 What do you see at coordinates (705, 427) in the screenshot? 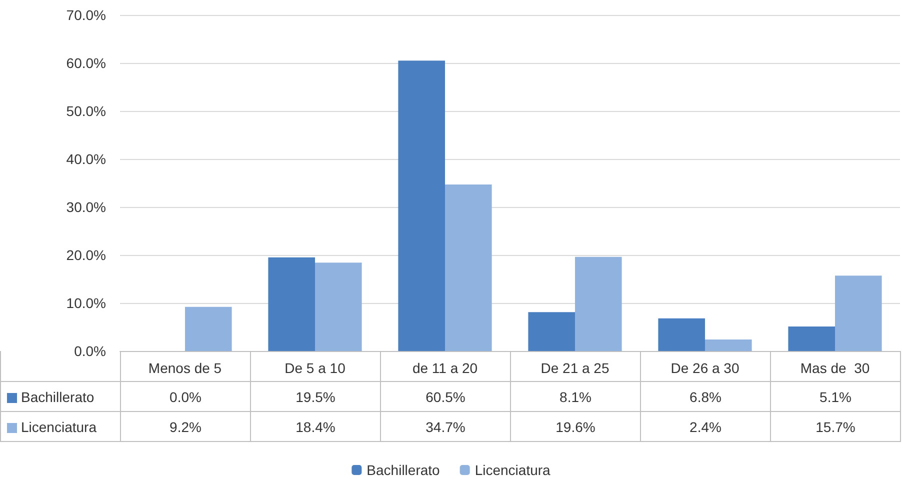
I see `data-label: 2.4%` at bounding box center [705, 427].